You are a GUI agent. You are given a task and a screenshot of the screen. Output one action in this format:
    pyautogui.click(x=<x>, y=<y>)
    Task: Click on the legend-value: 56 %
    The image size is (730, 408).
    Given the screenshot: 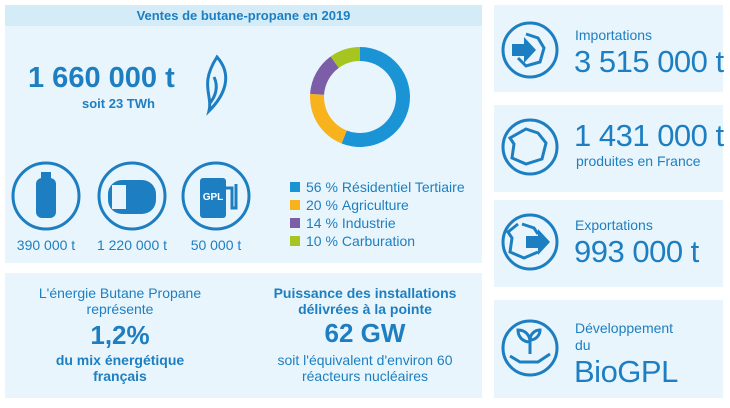 What is the action you would take?
    pyautogui.click(x=322, y=187)
    